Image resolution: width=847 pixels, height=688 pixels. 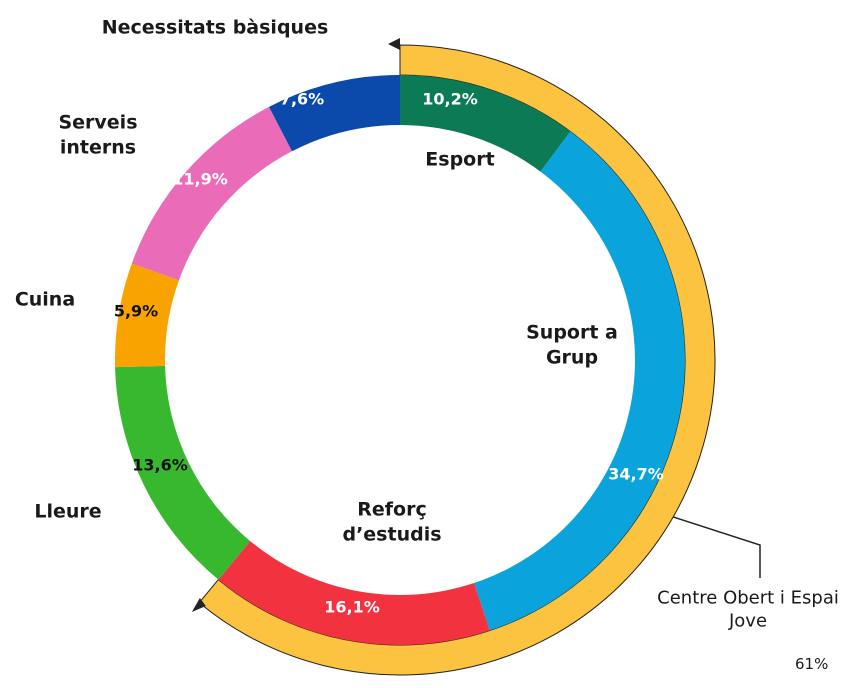 I want to click on category-label: Serveis interns, so click(x=98, y=134).